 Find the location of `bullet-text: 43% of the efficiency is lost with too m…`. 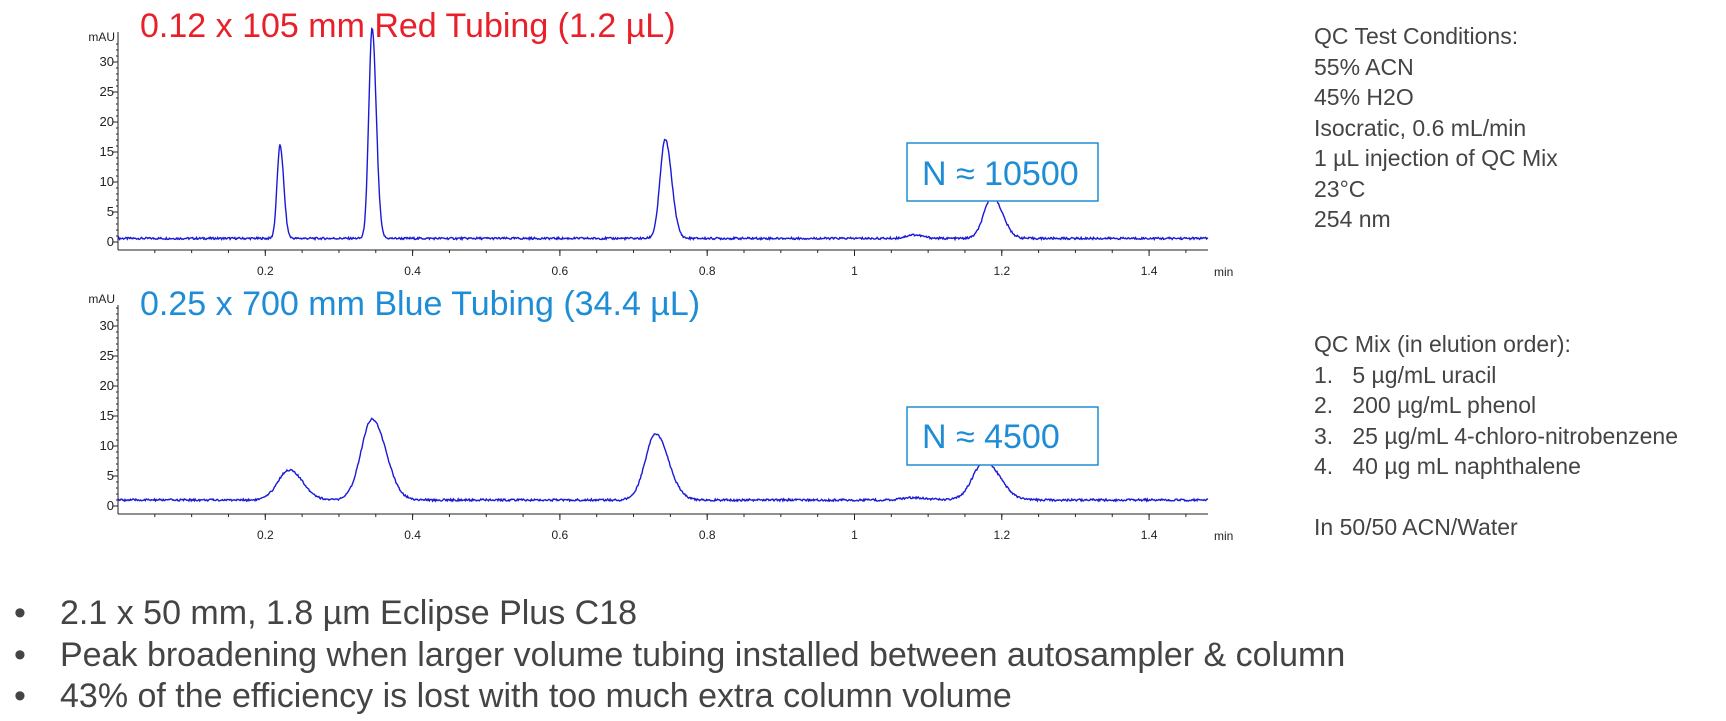

bullet-text: 43% of the efficiency is lost with too m… is located at coordinates (536, 696).